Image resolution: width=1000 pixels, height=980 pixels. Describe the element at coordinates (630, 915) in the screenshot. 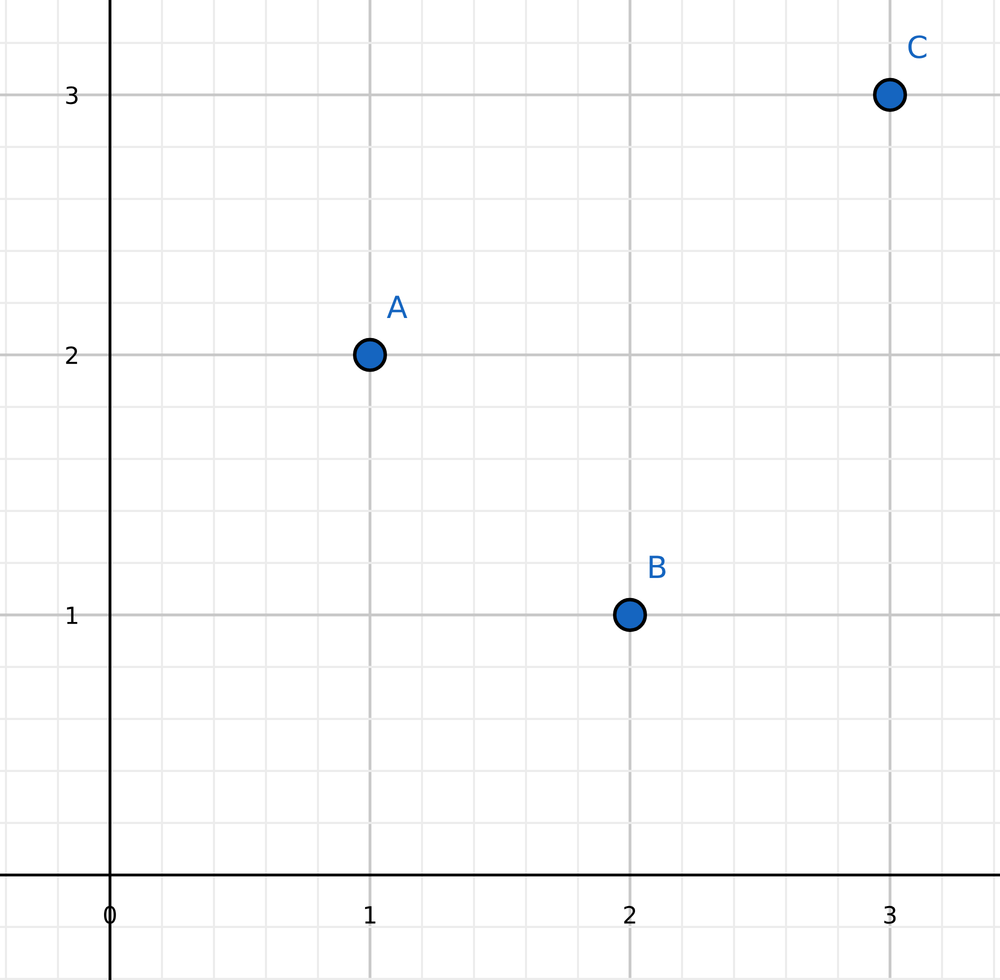

I see `x-tick-label: 2` at that location.